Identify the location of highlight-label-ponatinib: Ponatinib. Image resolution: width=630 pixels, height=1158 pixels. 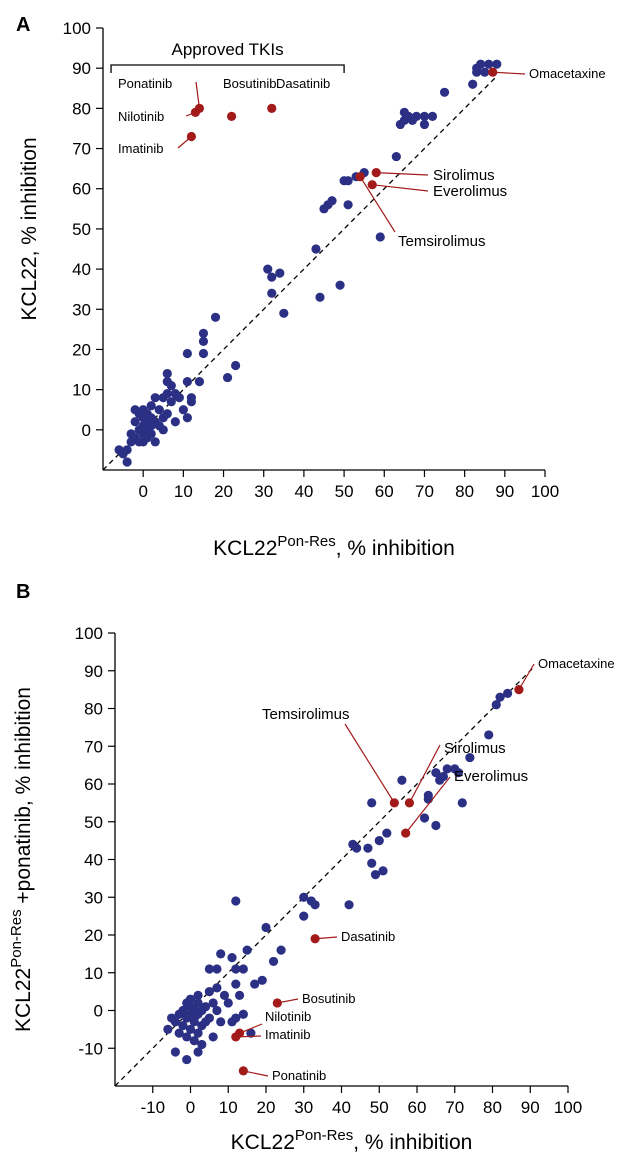
(299, 1075).